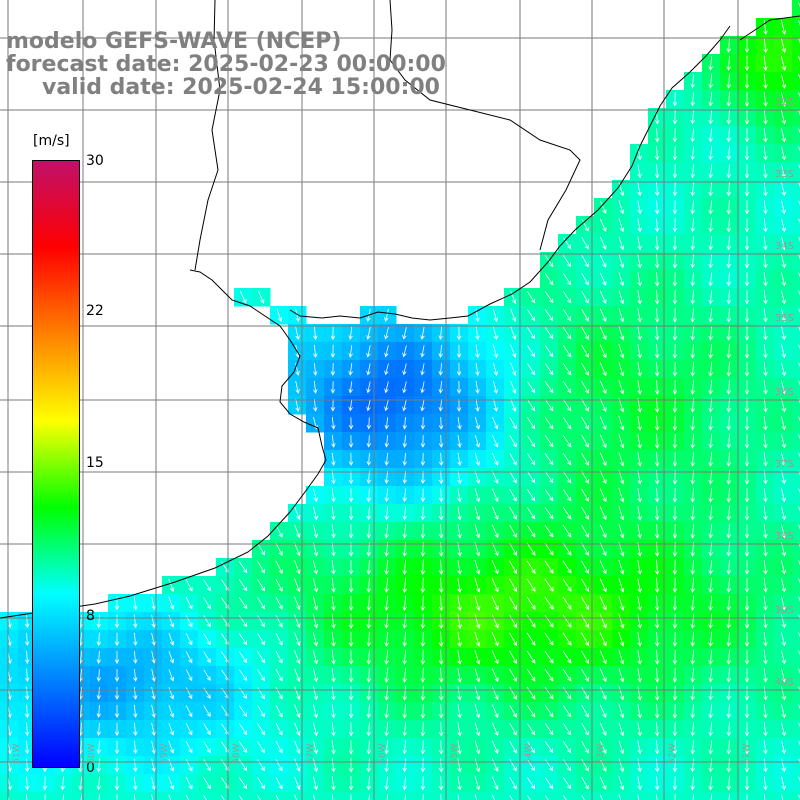 This screenshot has height=800, width=800. What do you see at coordinates (56, 464) in the screenshot?
I see `colorbar` at bounding box center [56, 464].